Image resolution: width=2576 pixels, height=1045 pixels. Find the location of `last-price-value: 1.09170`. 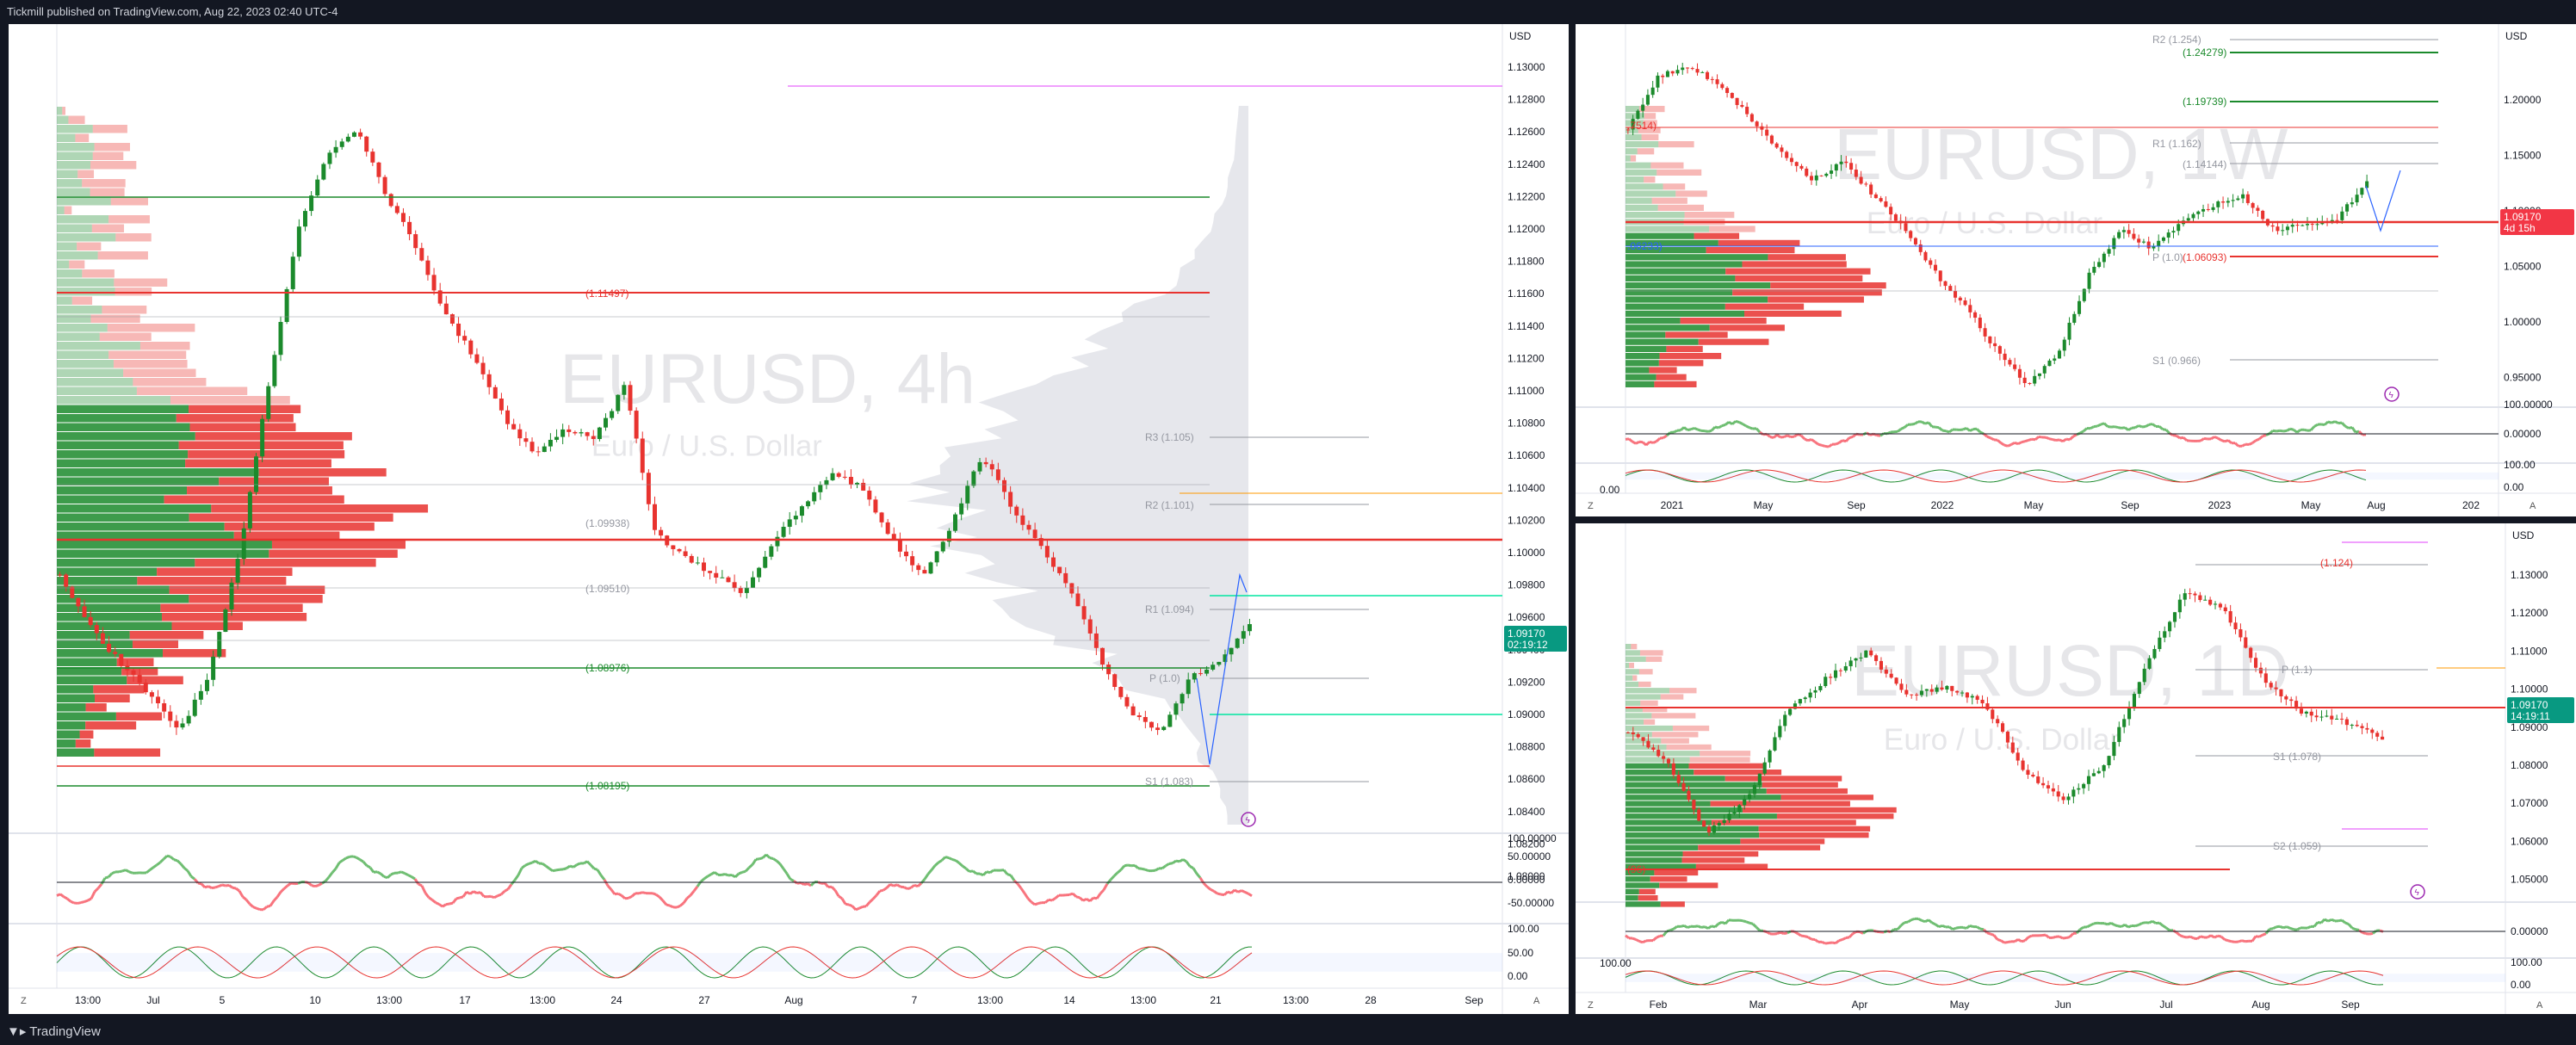

last-price-value: 1.09170 is located at coordinates (1527, 634).